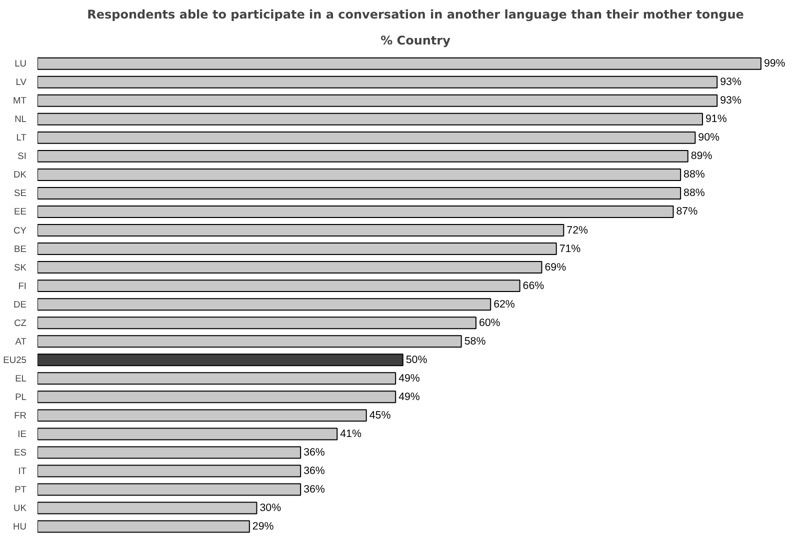 The height and width of the screenshot is (544, 803). I want to click on data-label: 66%, so click(533, 286).